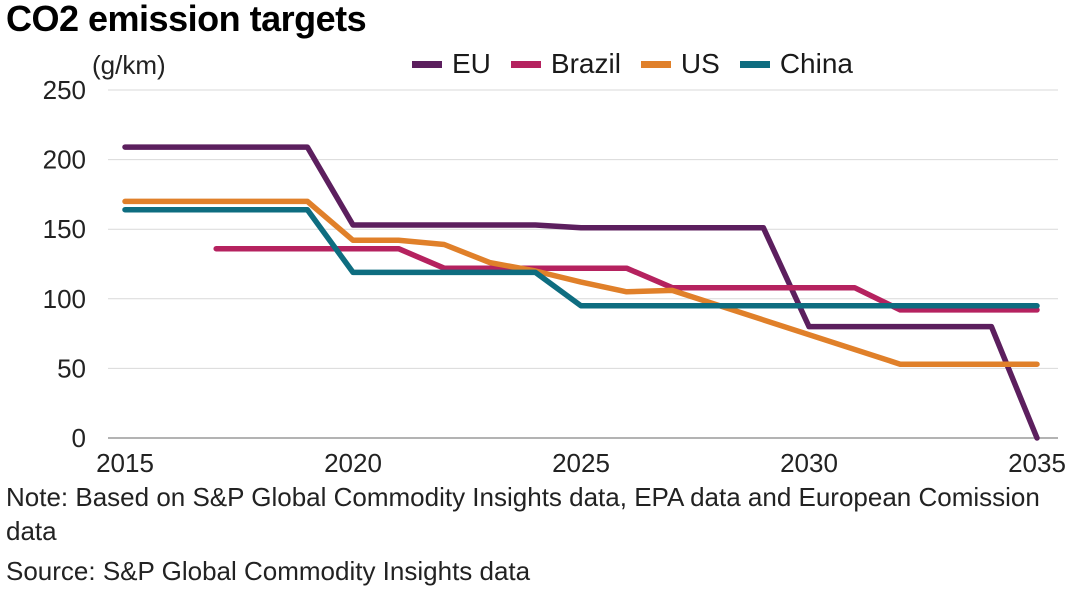 The height and width of the screenshot is (592, 1072). What do you see at coordinates (64, 160) in the screenshot?
I see `y-tick-label-200: 200` at bounding box center [64, 160].